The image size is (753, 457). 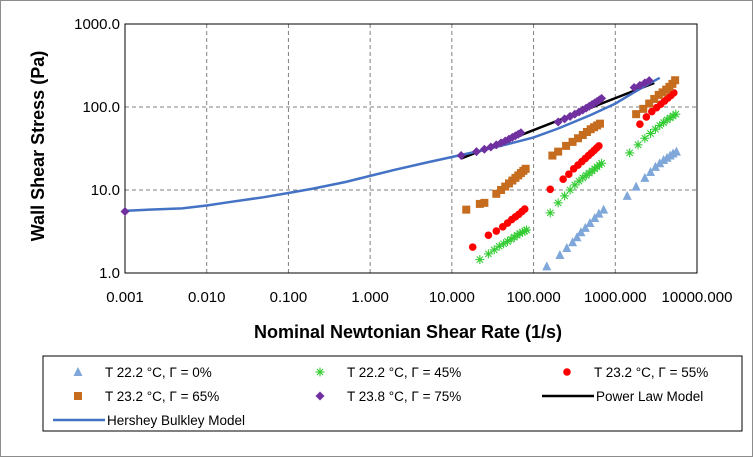 What do you see at coordinates (38, 146) in the screenshot?
I see `y-axis-title: Wall Shear Stress (Pa)` at bounding box center [38, 146].